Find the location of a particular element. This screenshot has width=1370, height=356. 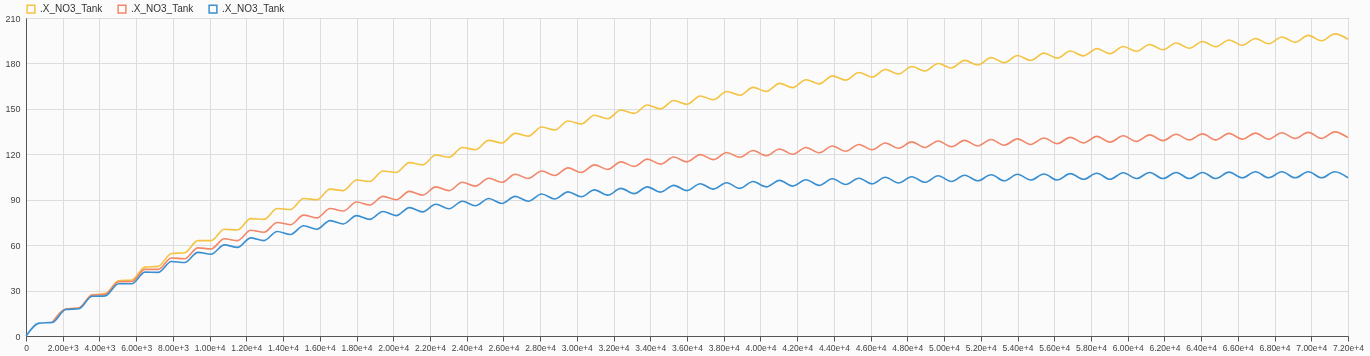

x-tick-label: 1.60e+4 is located at coordinates (320, 347).